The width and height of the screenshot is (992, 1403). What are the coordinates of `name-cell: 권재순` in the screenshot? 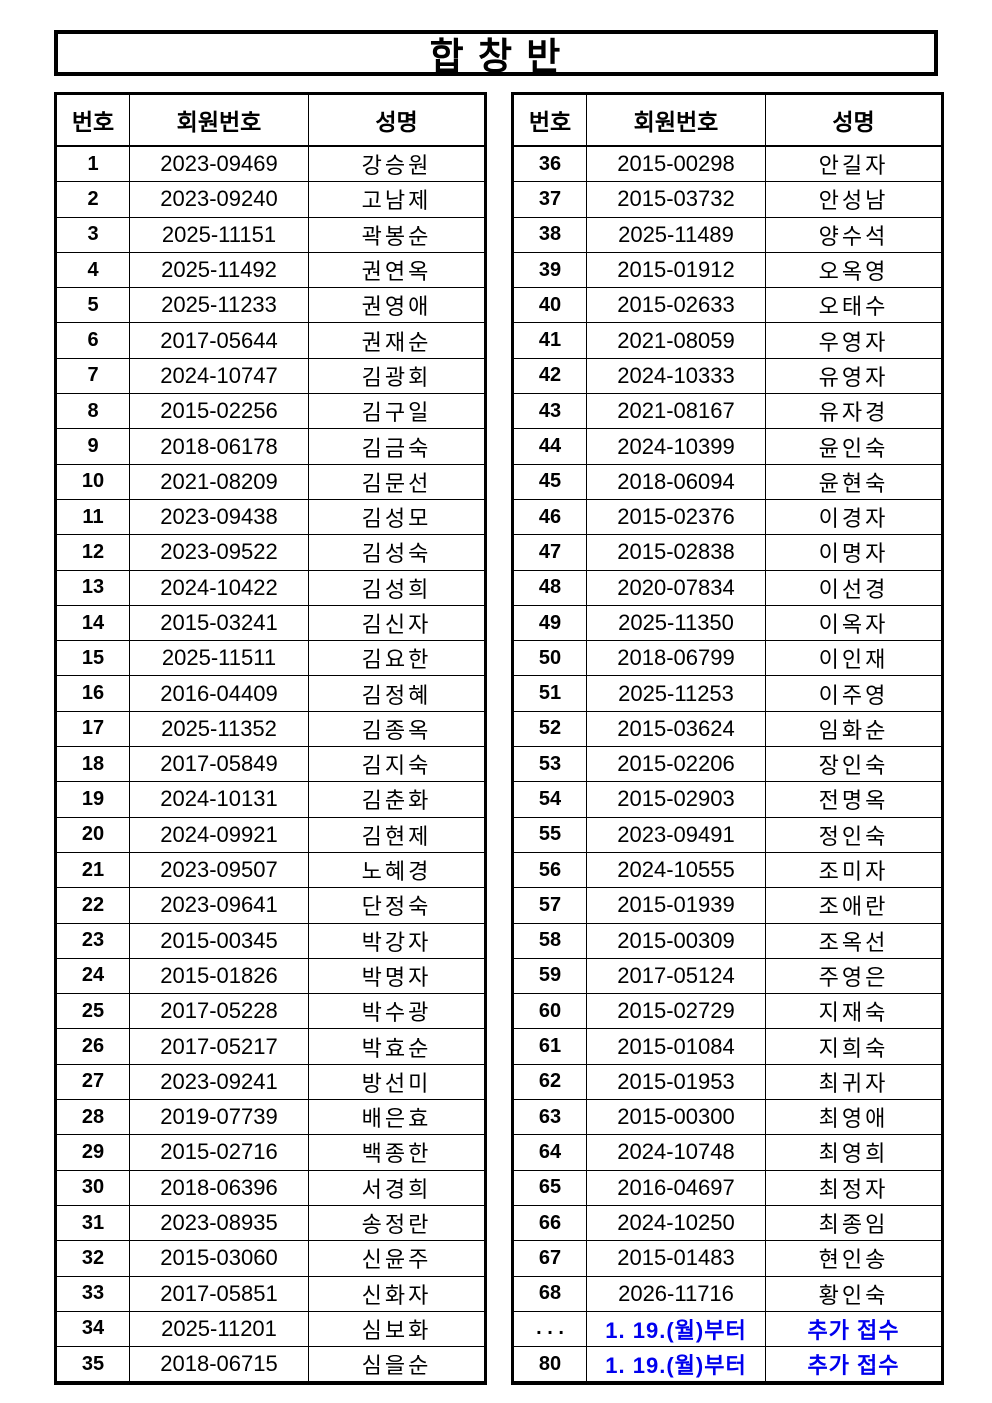 It's located at (397, 340).